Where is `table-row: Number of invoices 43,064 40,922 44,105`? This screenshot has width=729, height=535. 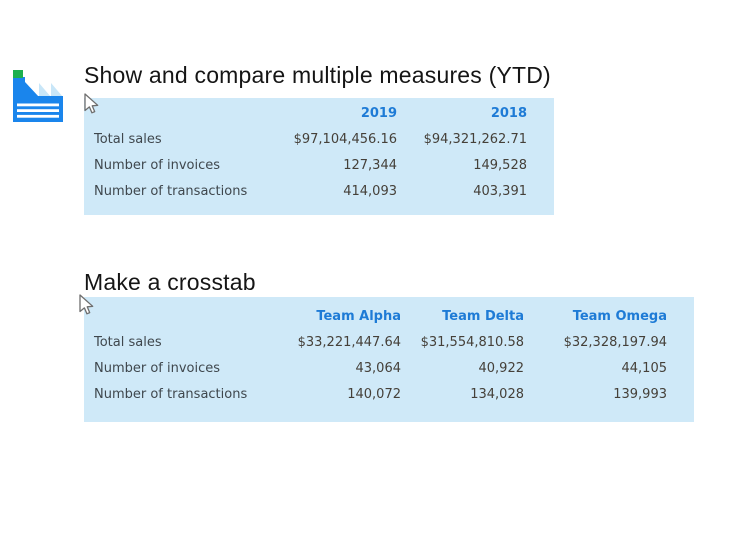
table-row: Number of invoices 43,064 40,922 44,105 is located at coordinates (389, 368).